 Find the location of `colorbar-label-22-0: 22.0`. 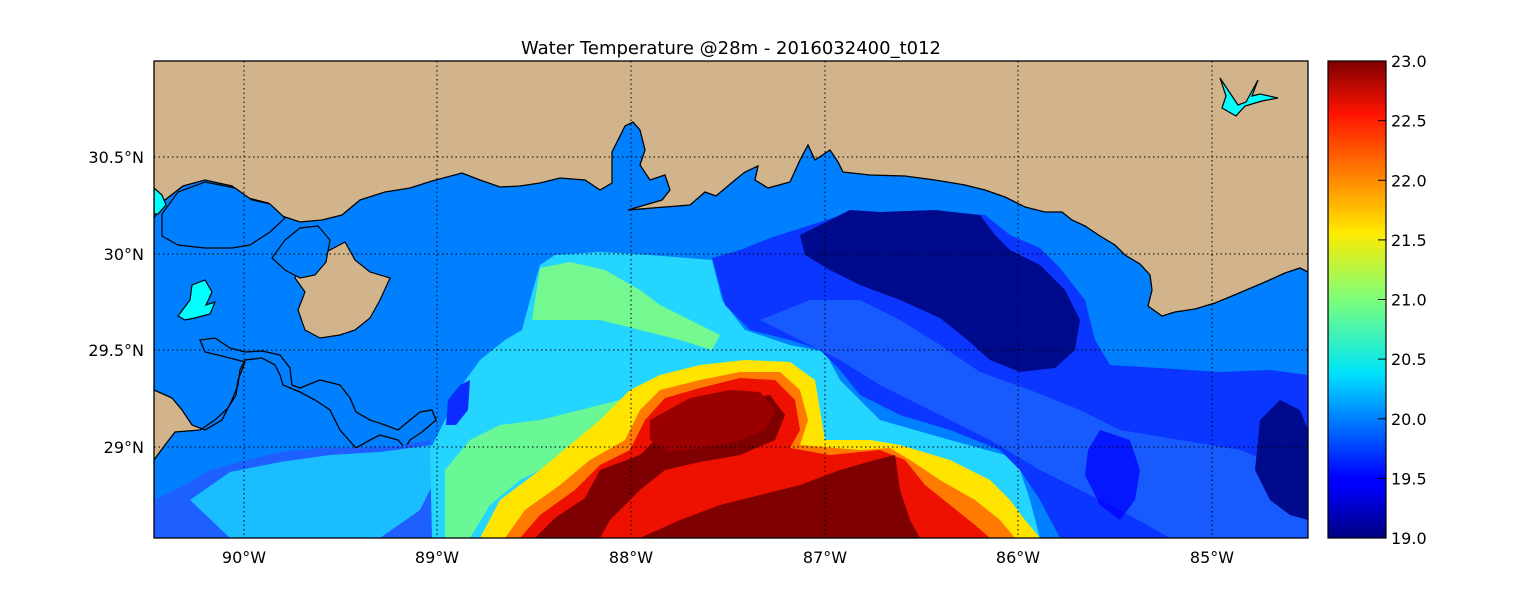

colorbar-label-22-0: 22.0 is located at coordinates (1409, 180).